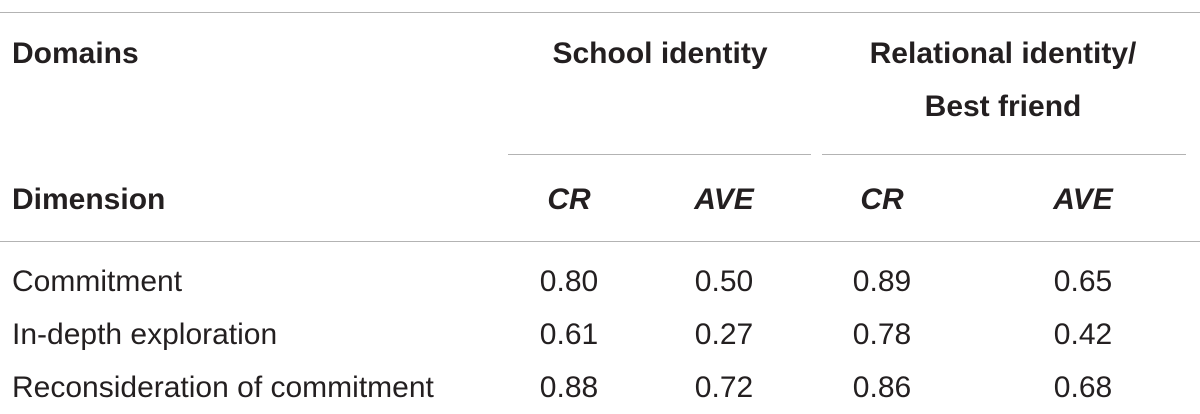  What do you see at coordinates (223, 387) in the screenshot?
I see `table-row-label: Reconsideration of commitment` at bounding box center [223, 387].